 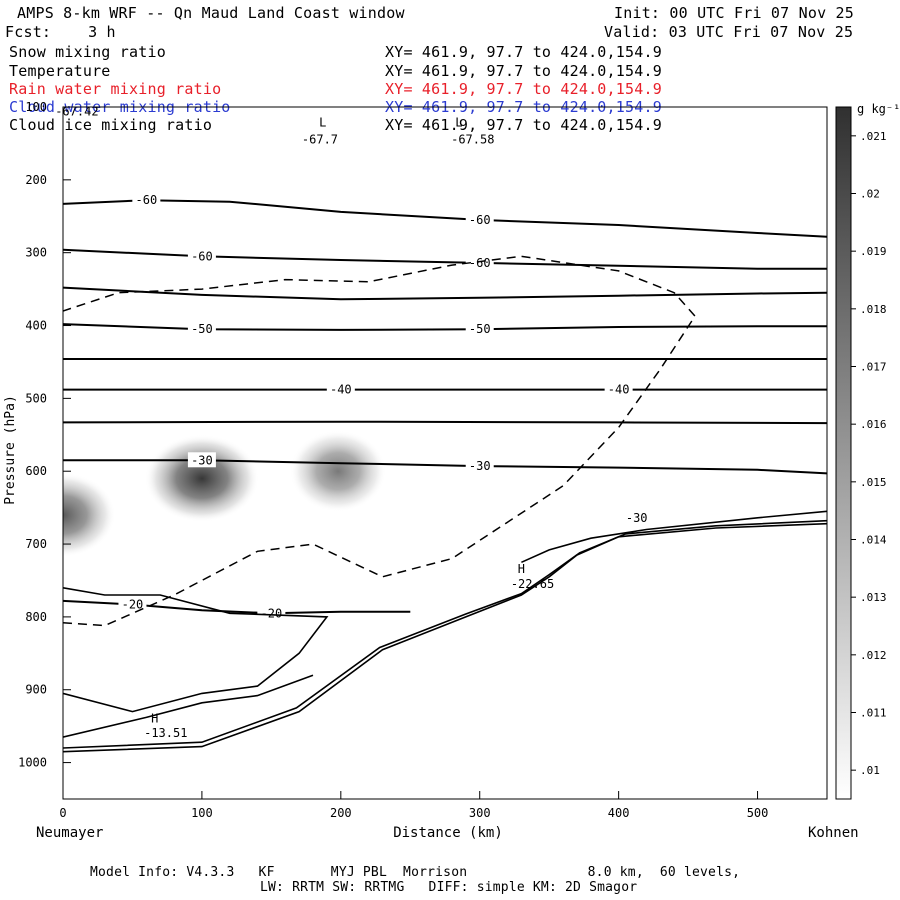 I want to click on annotation-3: L, so click(x=458, y=123).